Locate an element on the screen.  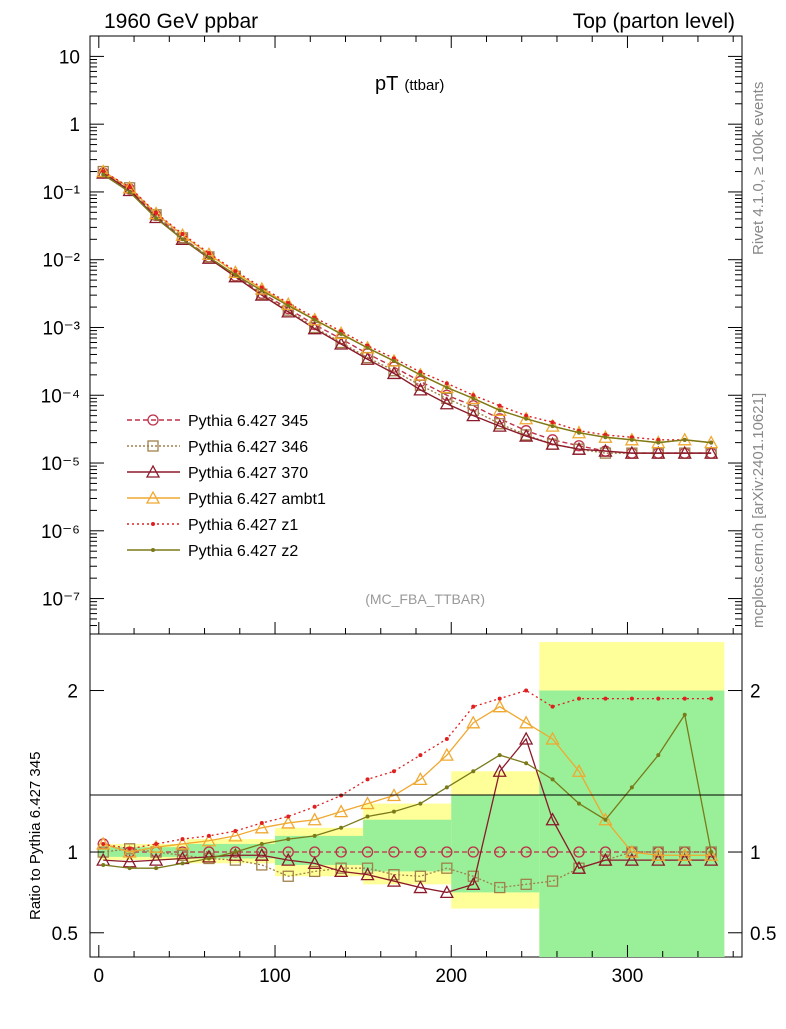
ratio-y-tick-label-right: 2 is located at coordinates (755, 692).